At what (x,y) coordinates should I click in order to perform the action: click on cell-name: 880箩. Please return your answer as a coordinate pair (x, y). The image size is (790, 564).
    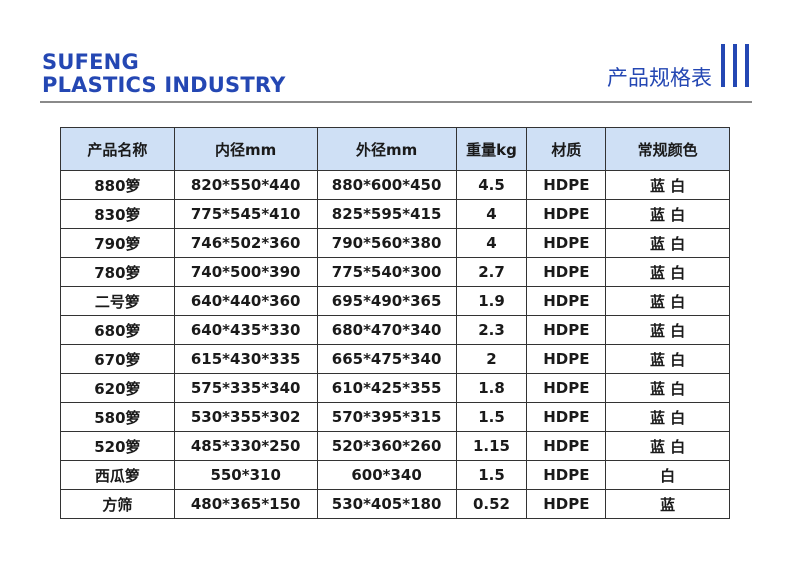
    Looking at the image, I should click on (118, 185).